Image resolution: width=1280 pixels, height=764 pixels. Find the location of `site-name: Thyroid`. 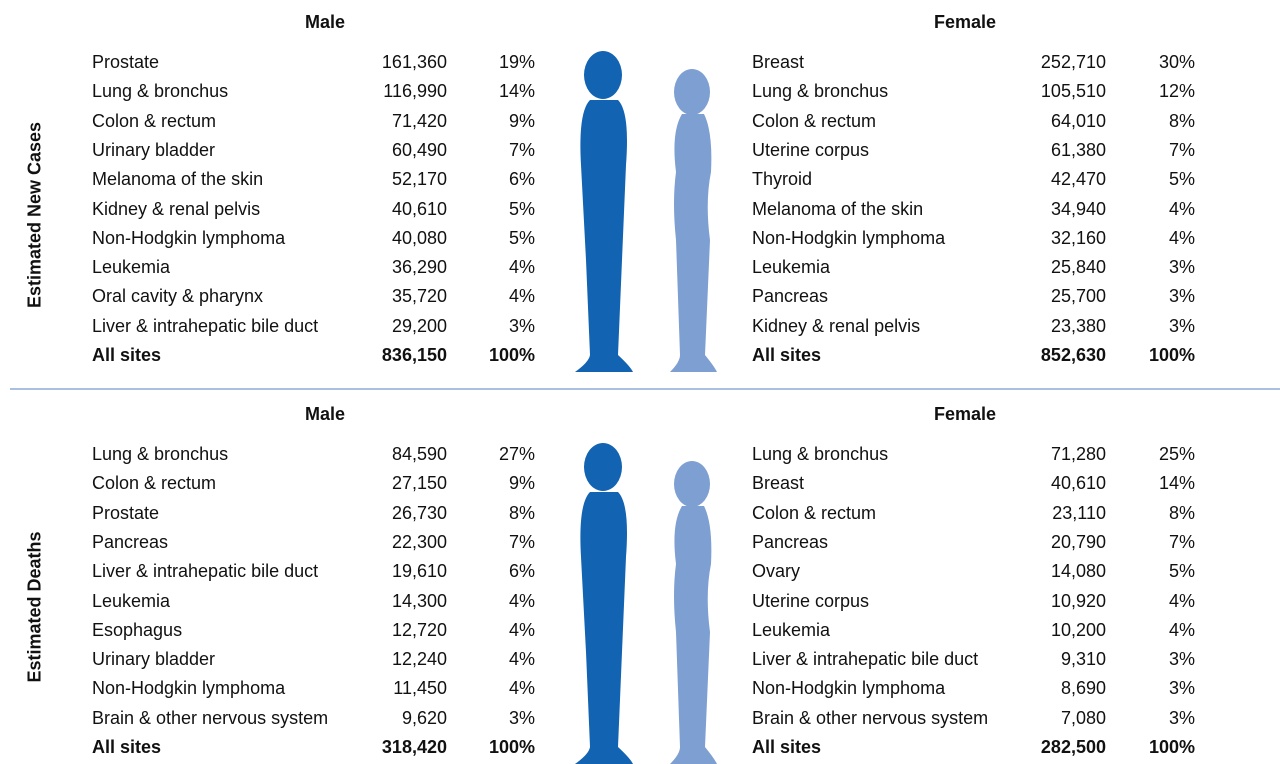

site-name: Thyroid is located at coordinates (782, 179).